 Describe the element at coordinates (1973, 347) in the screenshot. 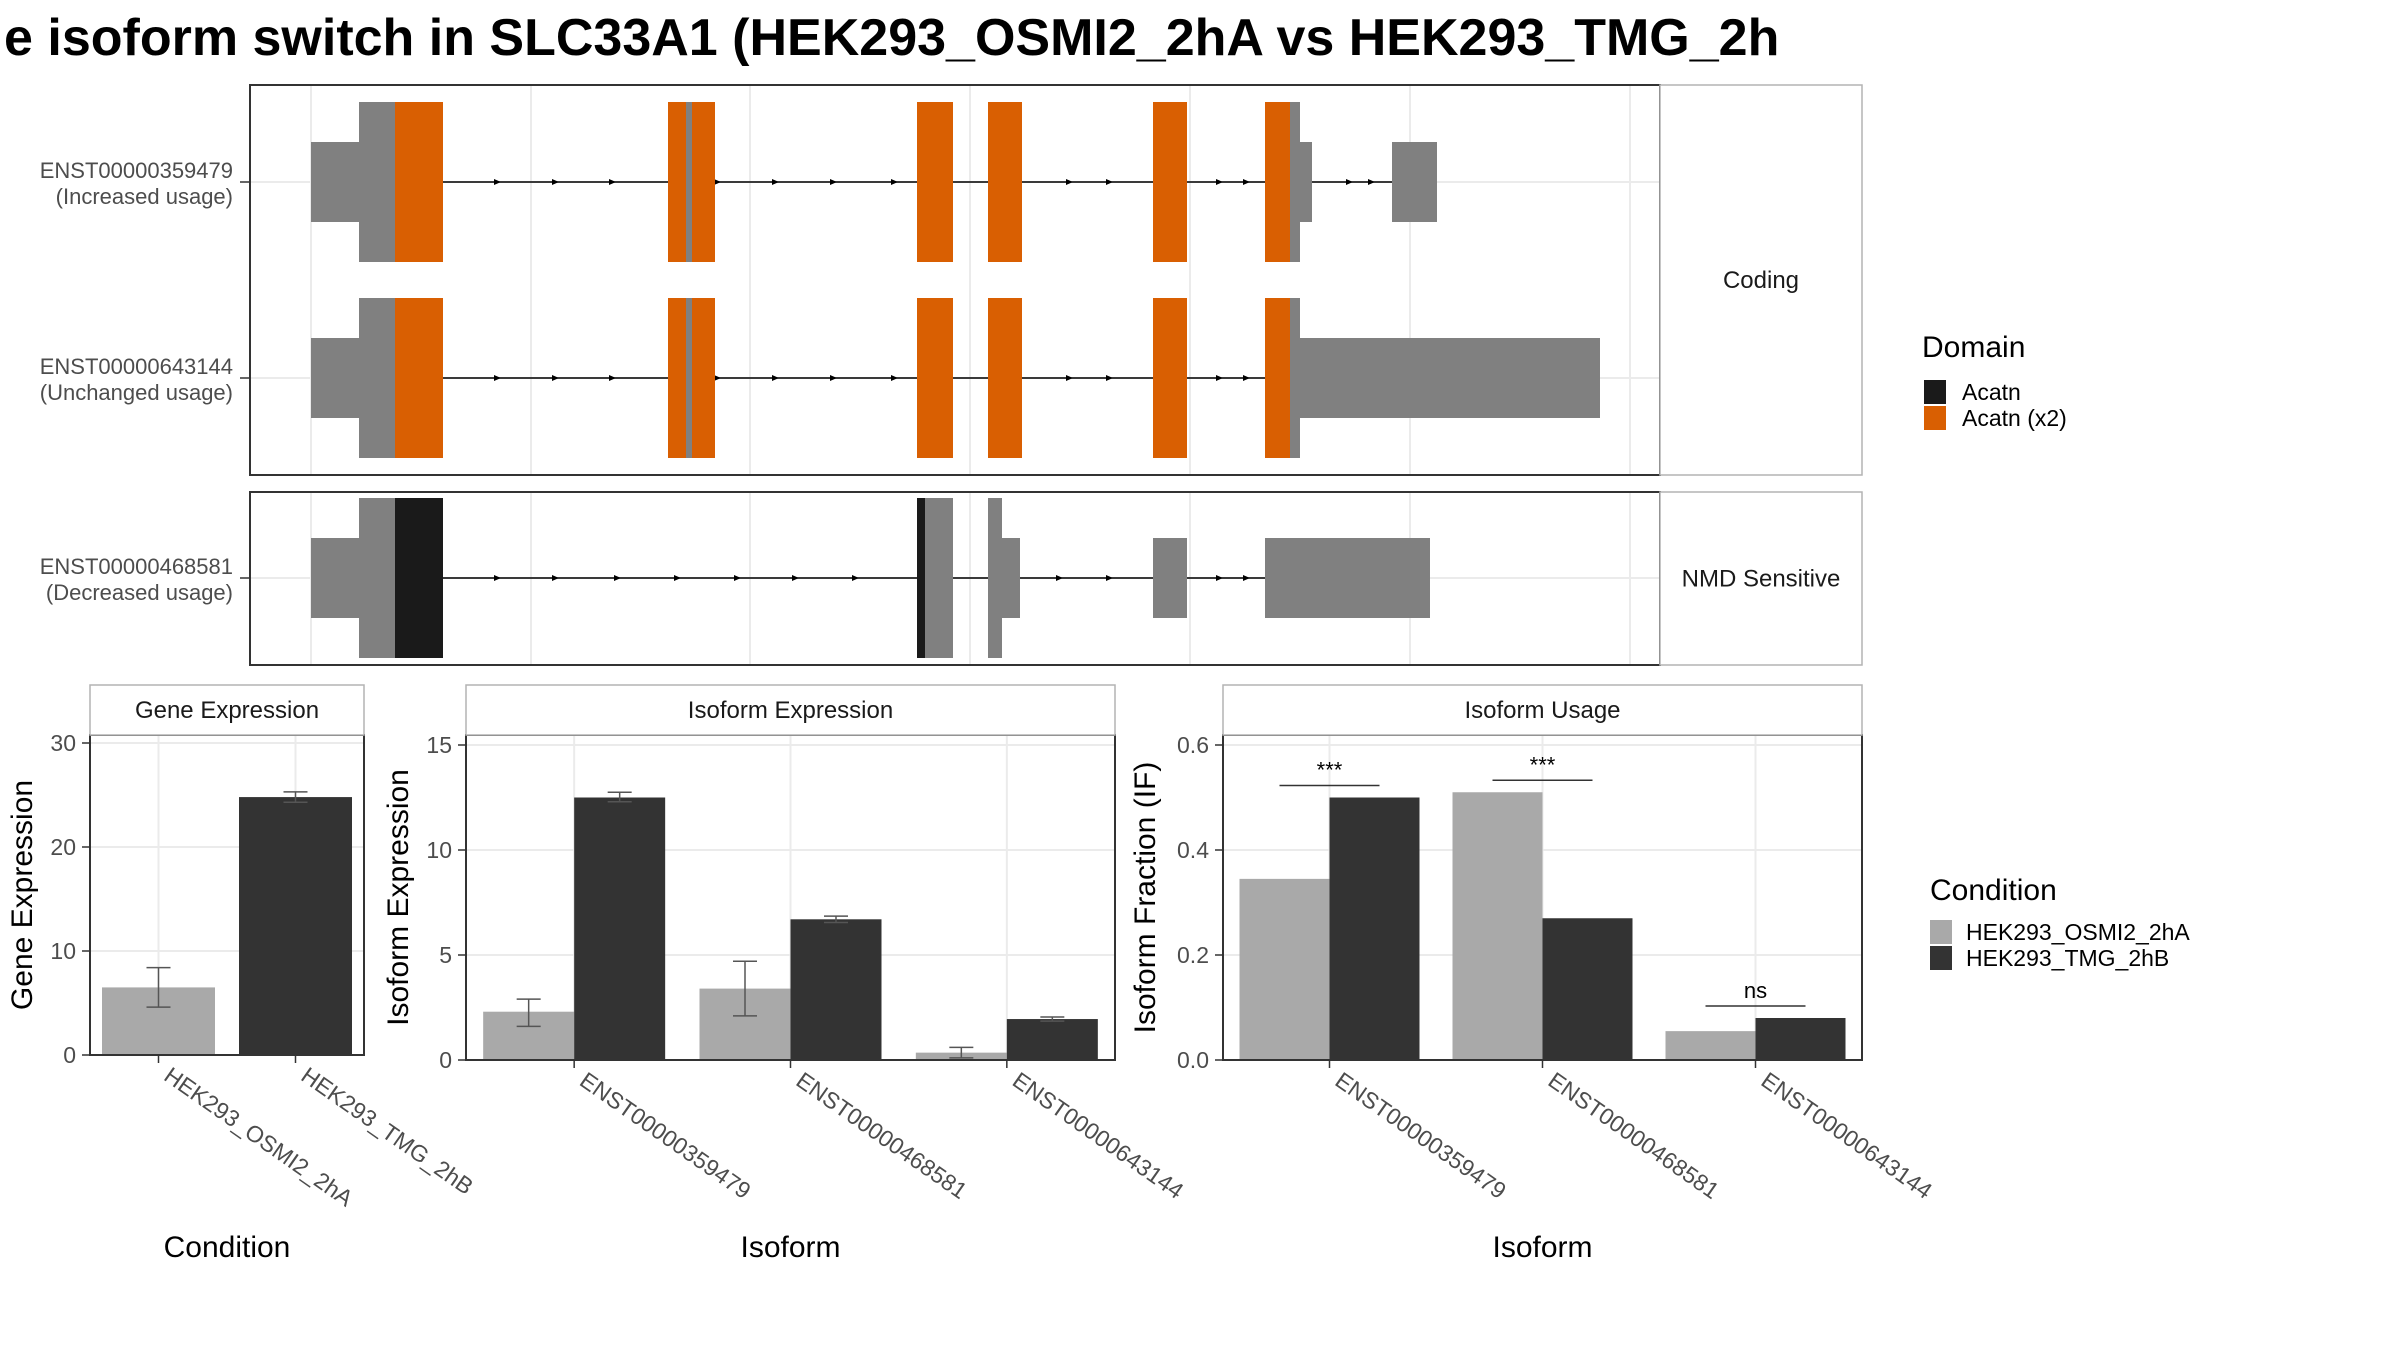

I see `domain-legend-title: Domain` at that location.